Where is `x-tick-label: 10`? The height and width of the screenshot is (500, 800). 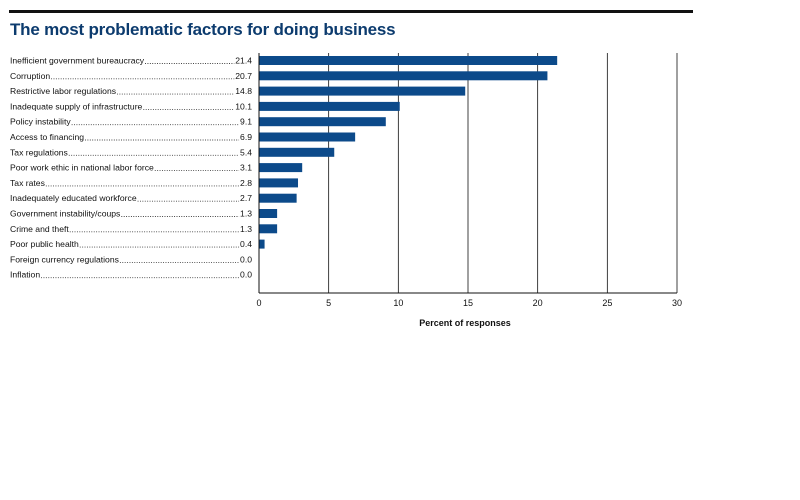 x-tick-label: 10 is located at coordinates (398, 303).